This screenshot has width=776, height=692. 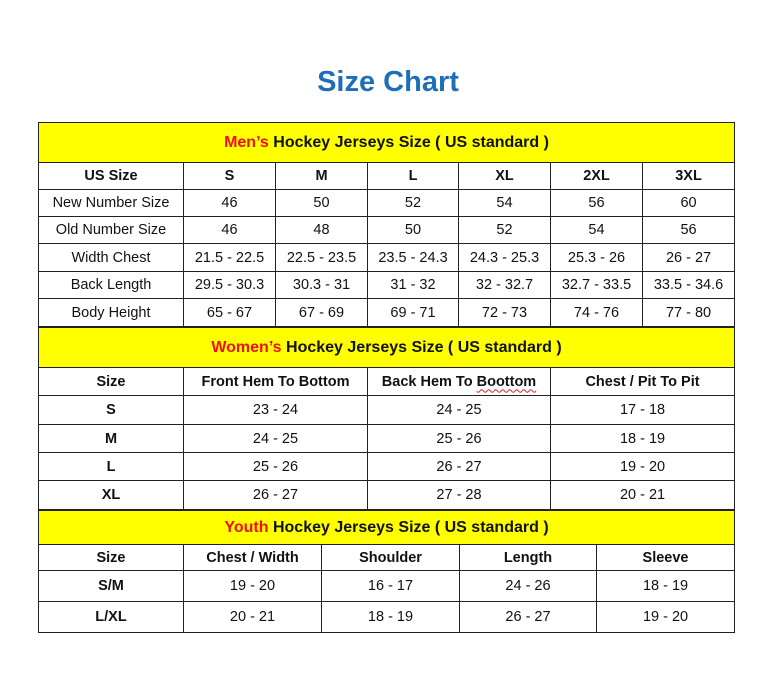 I want to click on table-cell: 24.3 - 25.3, so click(x=504, y=257).